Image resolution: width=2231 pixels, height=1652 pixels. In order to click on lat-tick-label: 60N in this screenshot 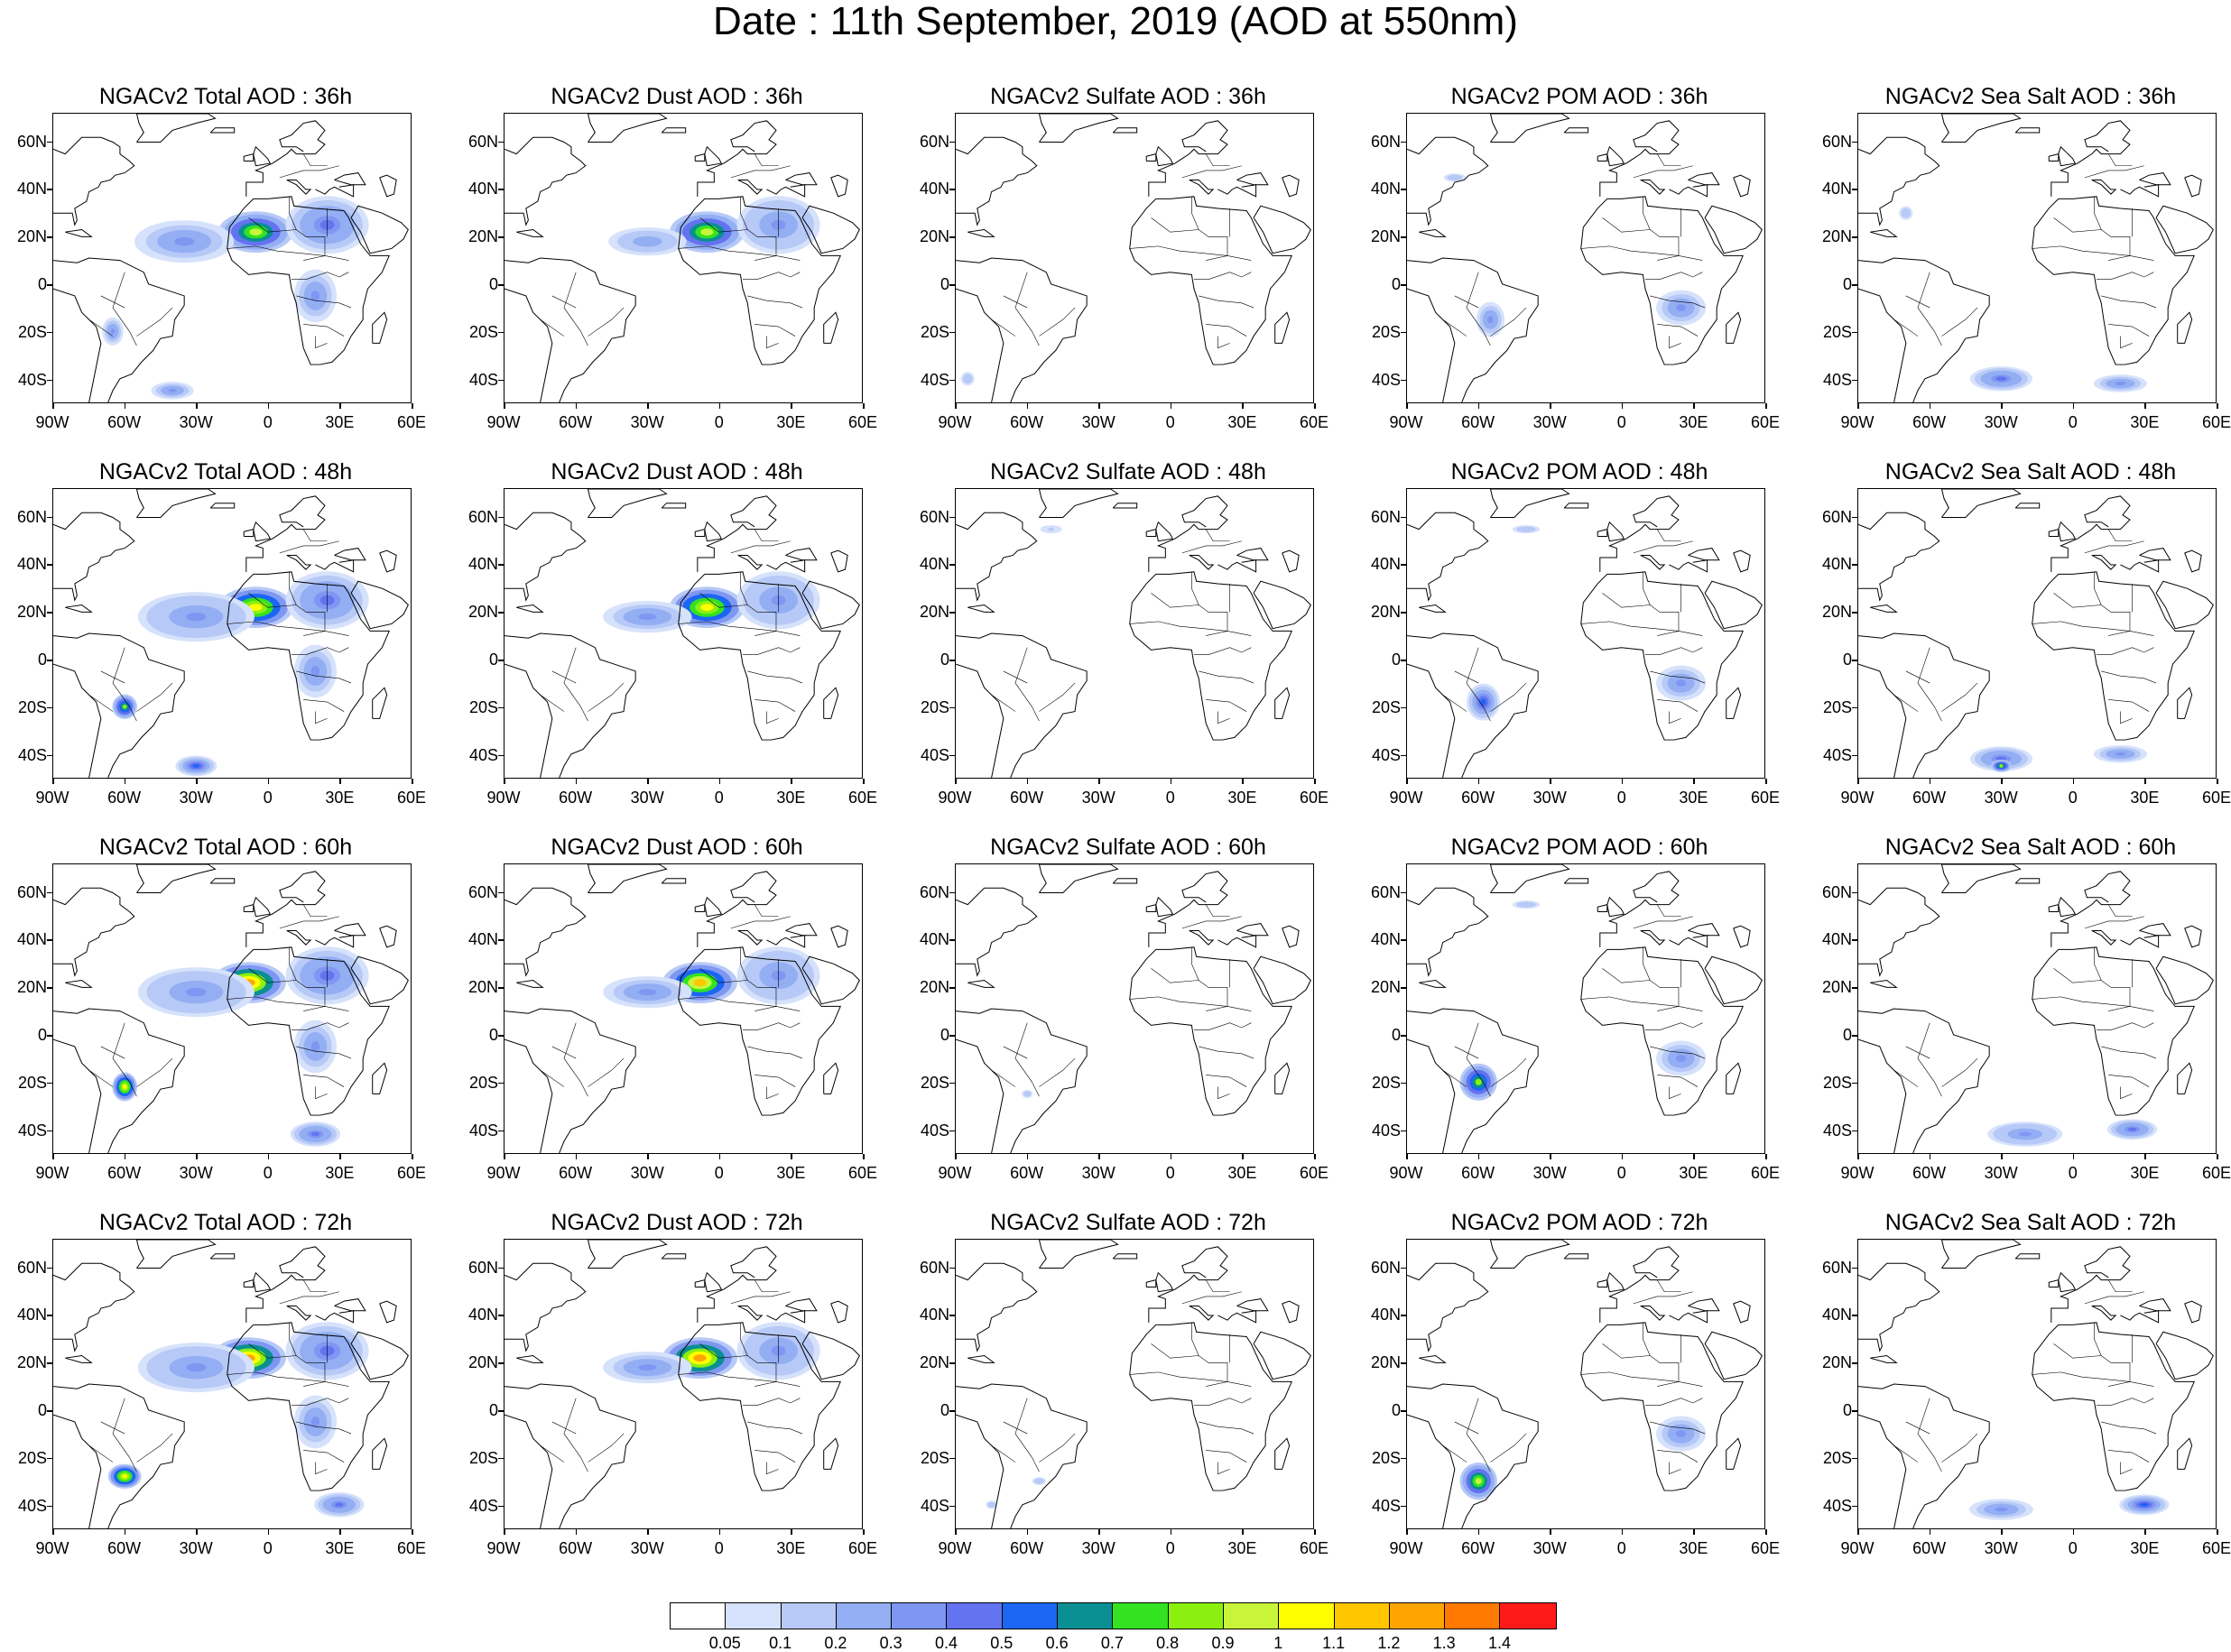, I will do `click(1385, 891)`.